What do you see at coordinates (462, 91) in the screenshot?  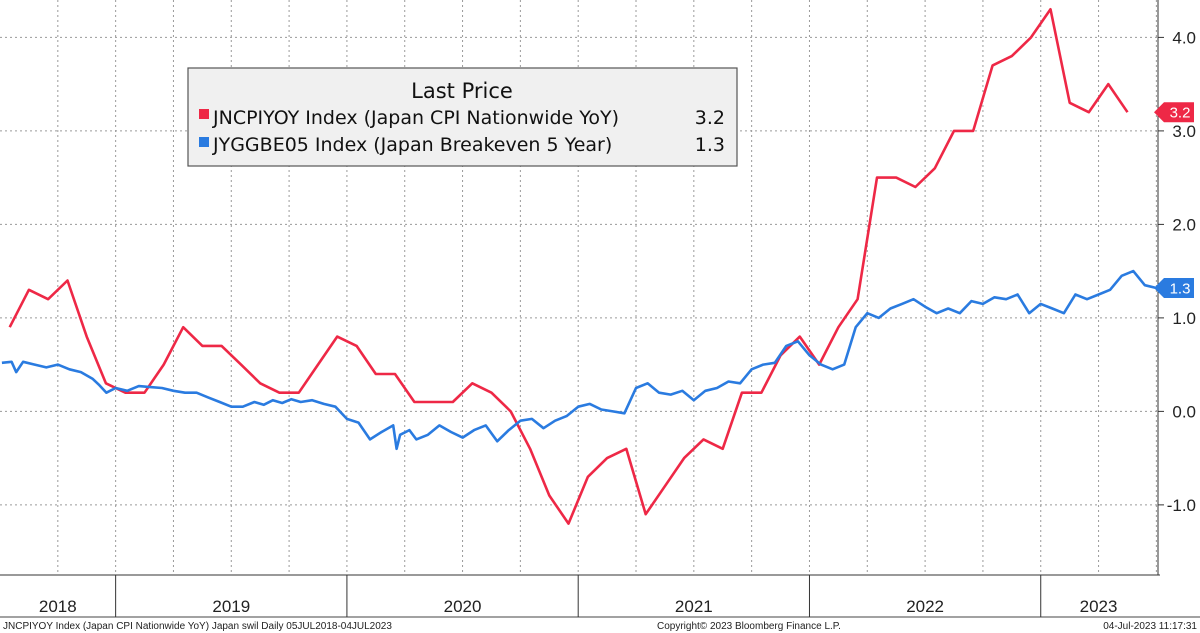 I see `legend-title: Last Price` at bounding box center [462, 91].